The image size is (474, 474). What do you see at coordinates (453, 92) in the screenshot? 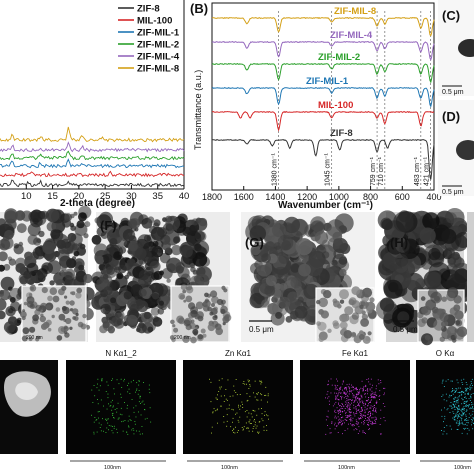
I see `panel-c-scale-label: 0.5 μm` at bounding box center [453, 92].